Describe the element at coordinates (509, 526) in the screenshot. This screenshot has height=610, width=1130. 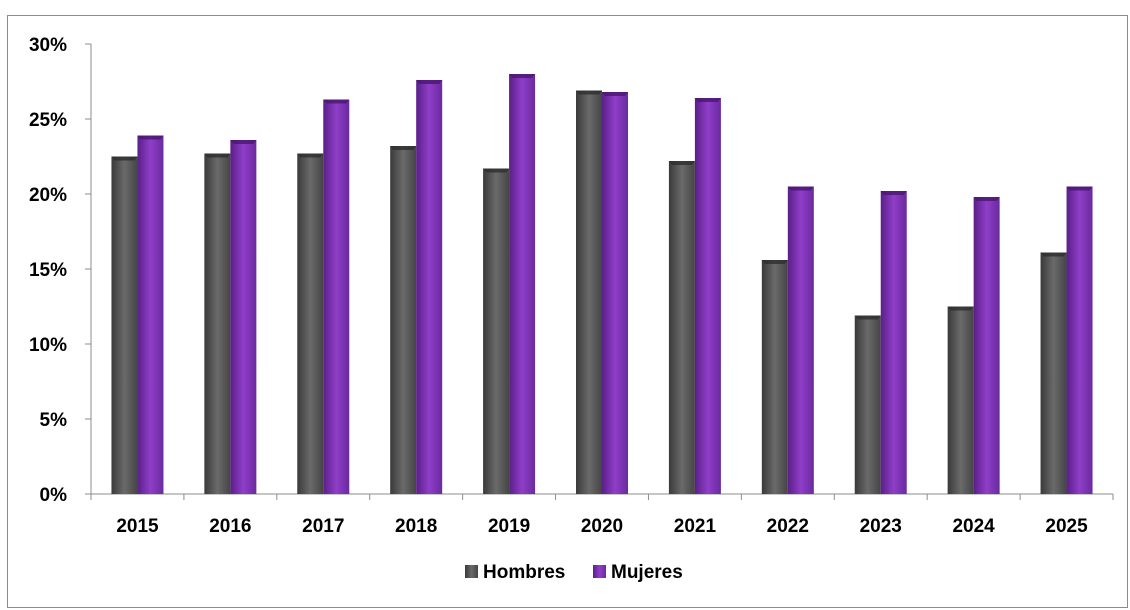
I see `x-tick-label: 2019` at that location.